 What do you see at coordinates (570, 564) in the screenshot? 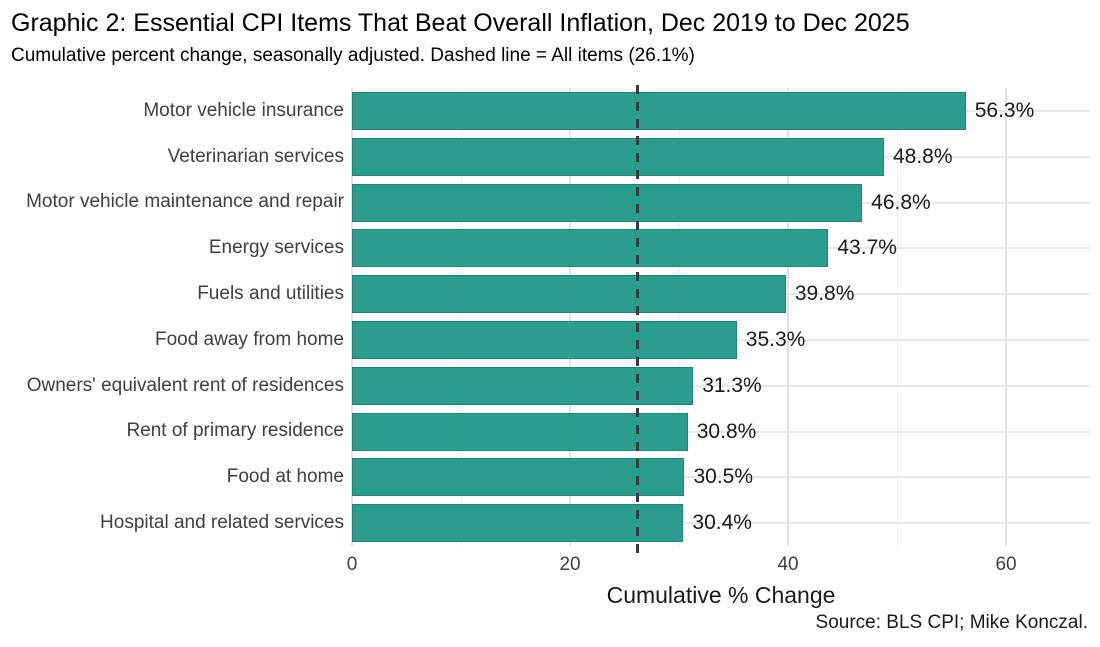
I see `x-tick-label: 20` at bounding box center [570, 564].